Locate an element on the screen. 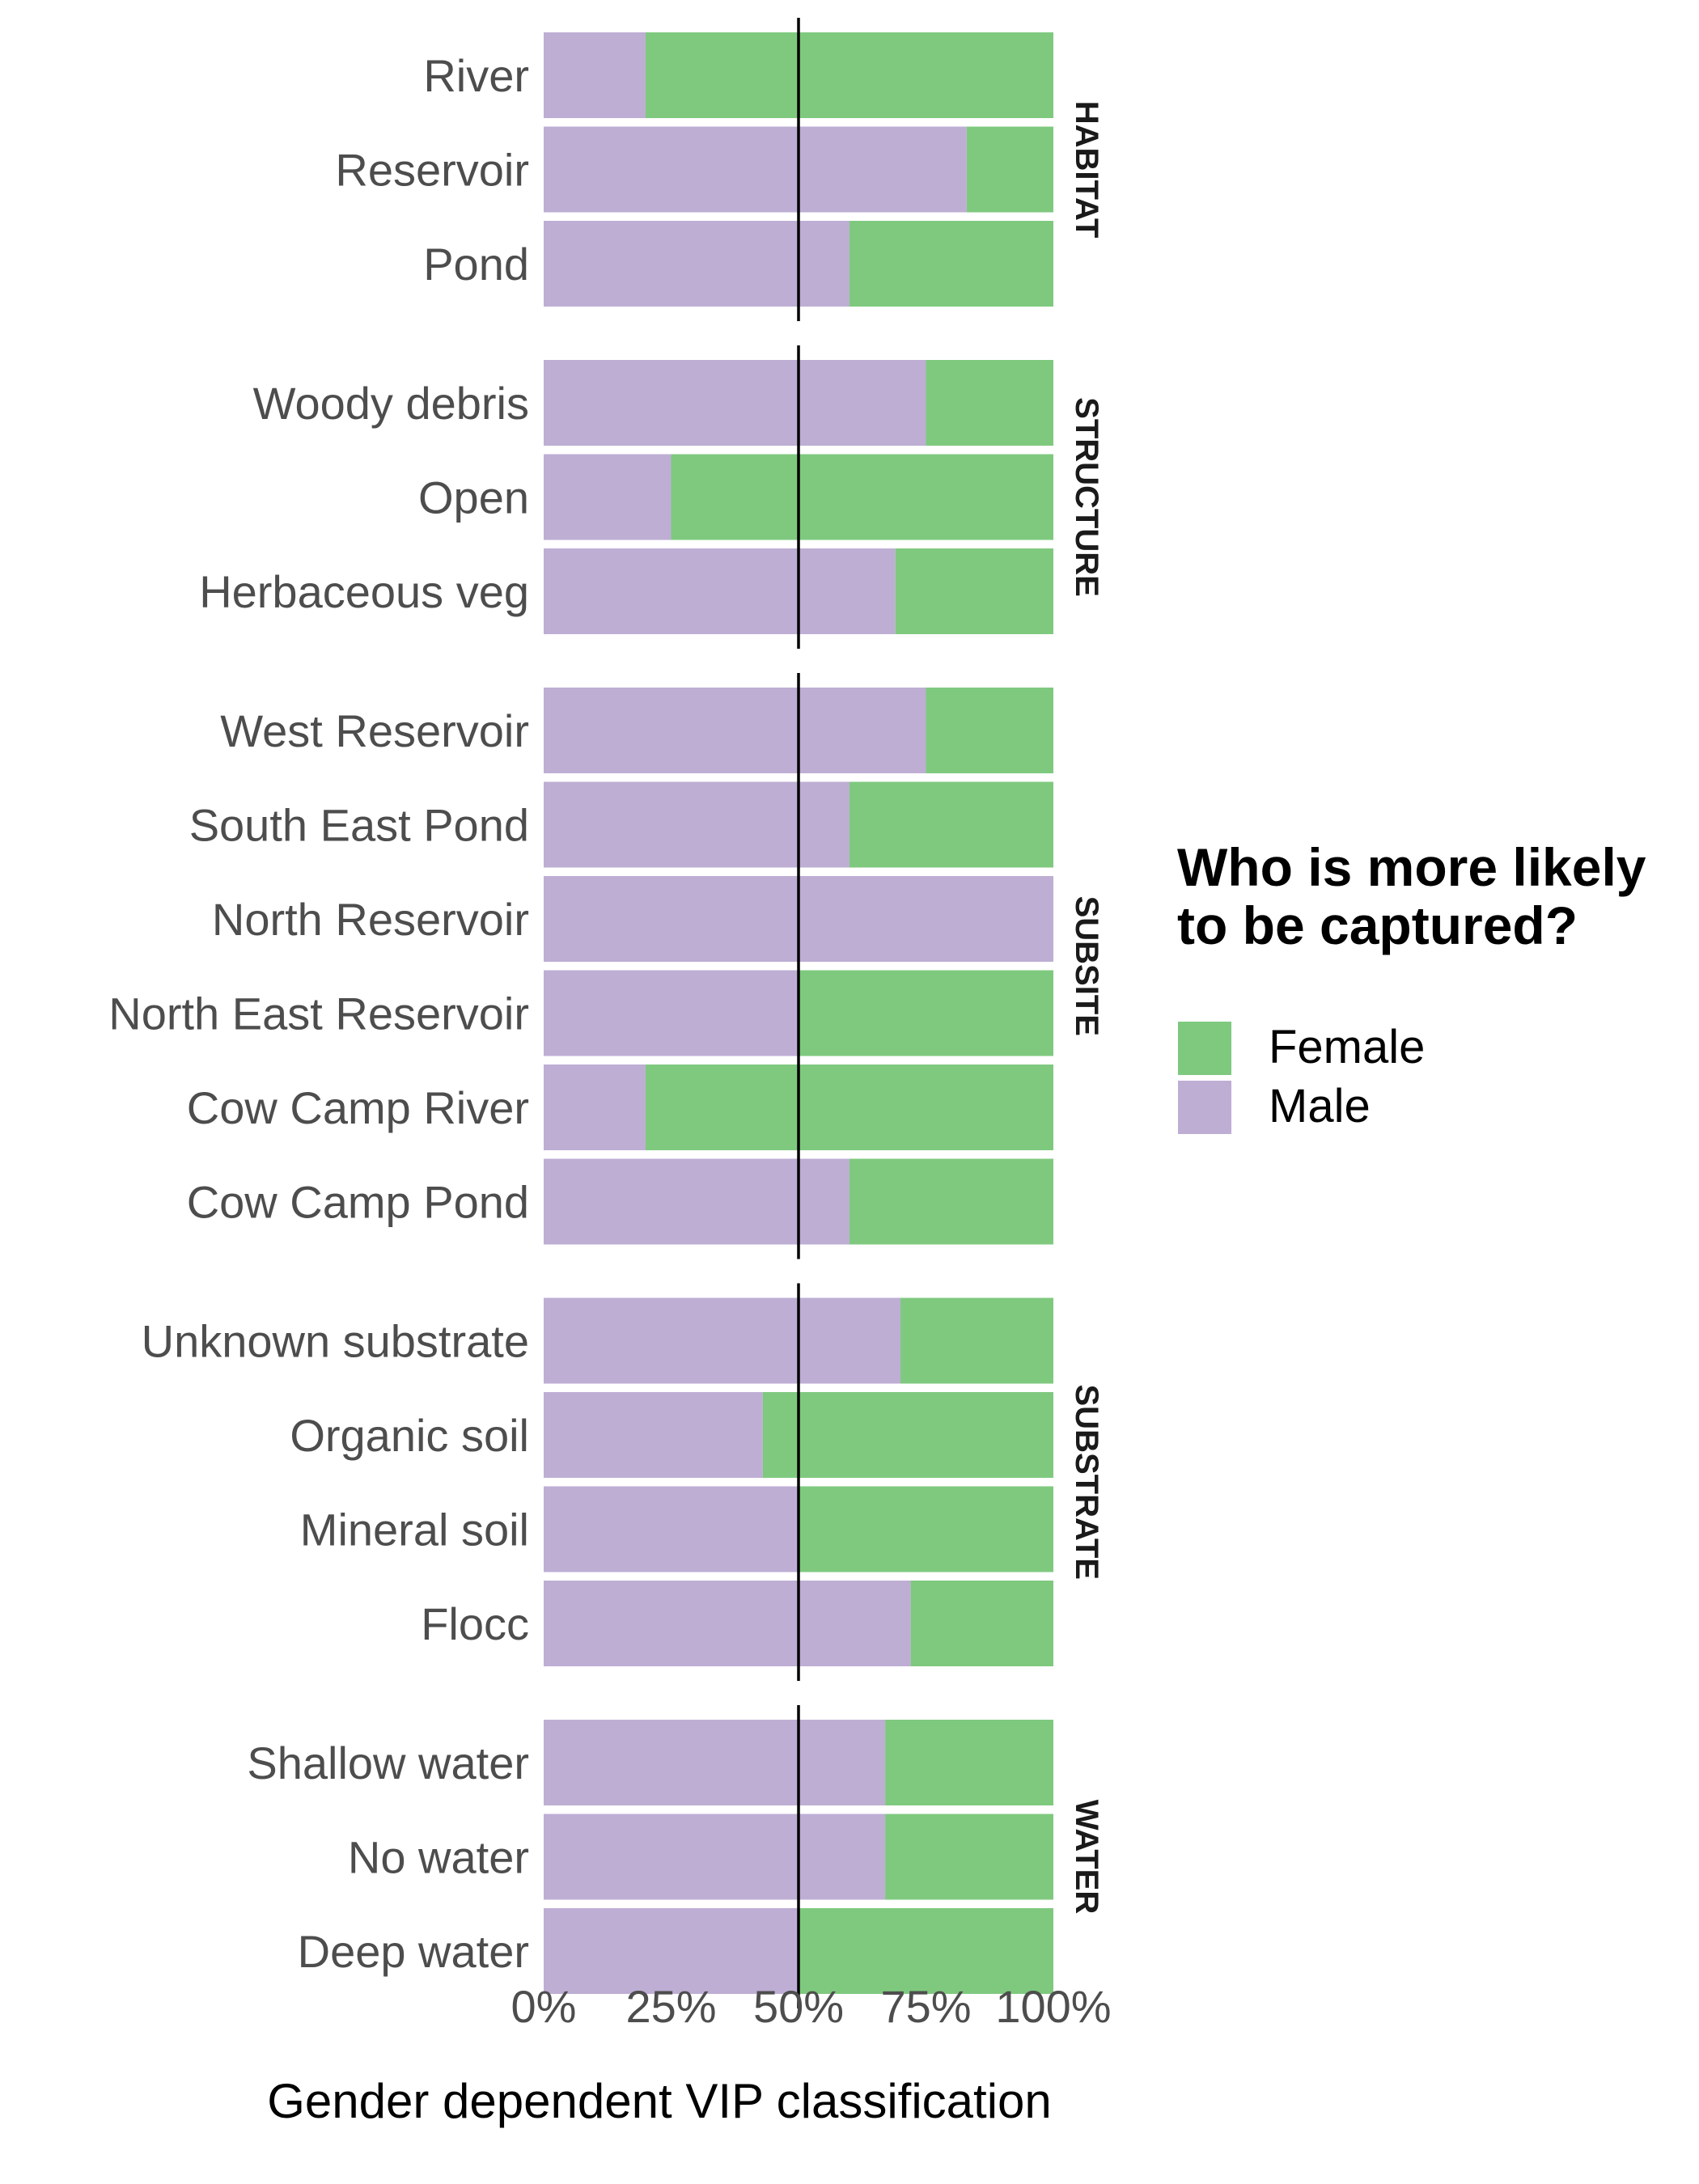 The image size is (1699, 2184). category-label-north-east-reservoir: North East Reservoir is located at coordinates (318, 1013).